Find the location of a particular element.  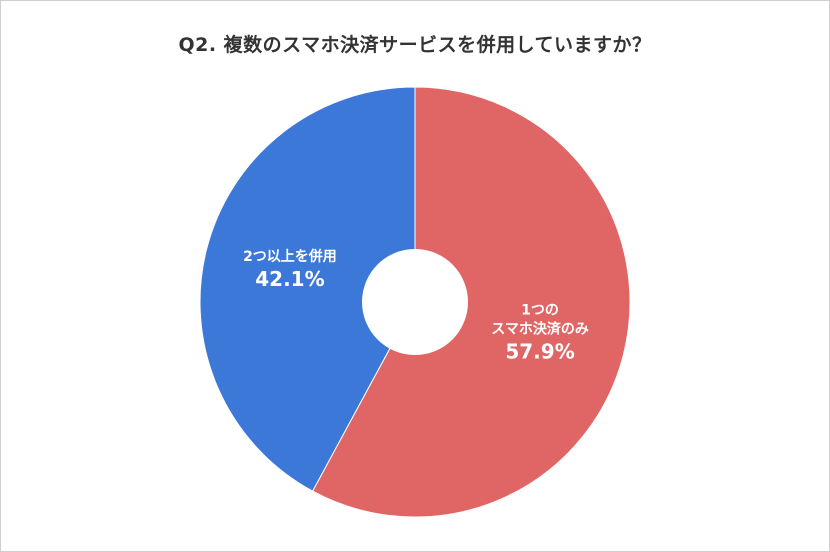

chart-title: Q2. 複数のスマホ決済サービスを併用していますか？ is located at coordinates (415, 45).